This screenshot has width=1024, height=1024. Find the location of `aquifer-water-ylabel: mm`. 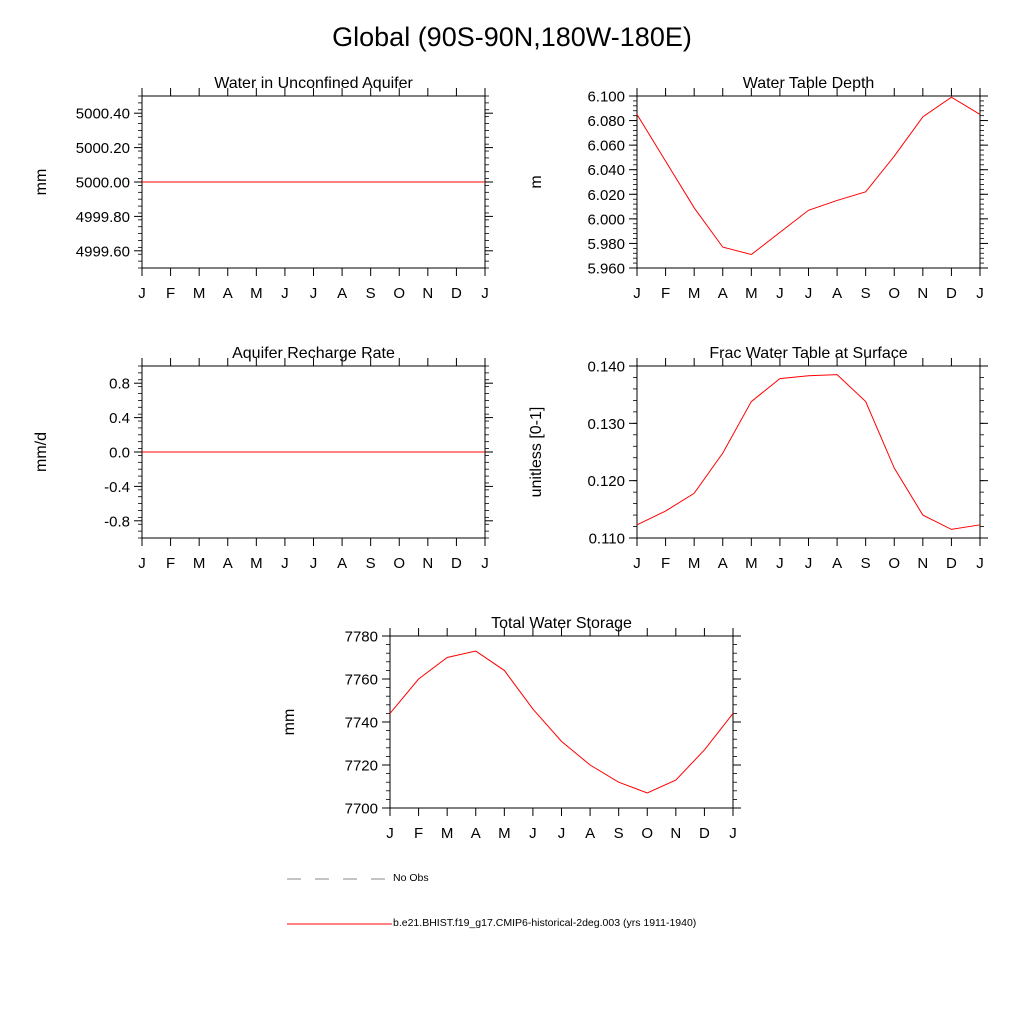

aquifer-water-ylabel: mm is located at coordinates (41, 182).